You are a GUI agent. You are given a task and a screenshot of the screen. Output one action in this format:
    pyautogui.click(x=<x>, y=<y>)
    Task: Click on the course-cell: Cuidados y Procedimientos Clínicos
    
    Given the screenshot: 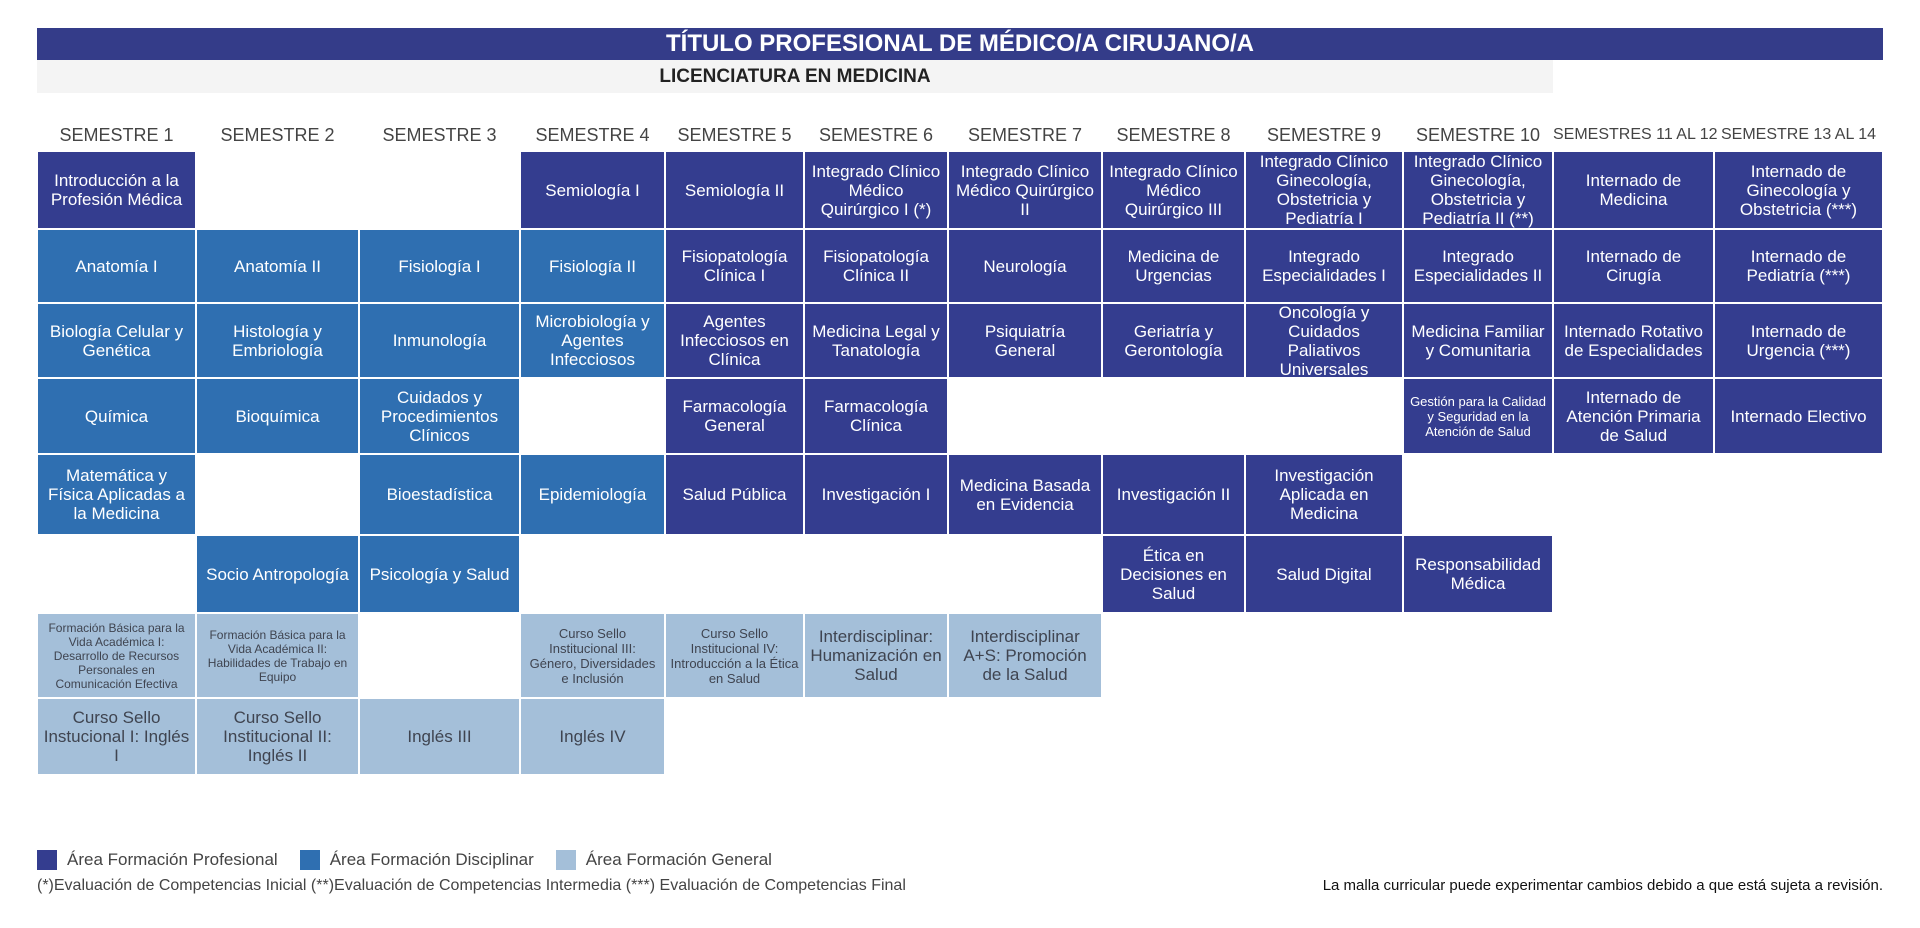 What is the action you would take?
    pyautogui.click(x=439, y=416)
    